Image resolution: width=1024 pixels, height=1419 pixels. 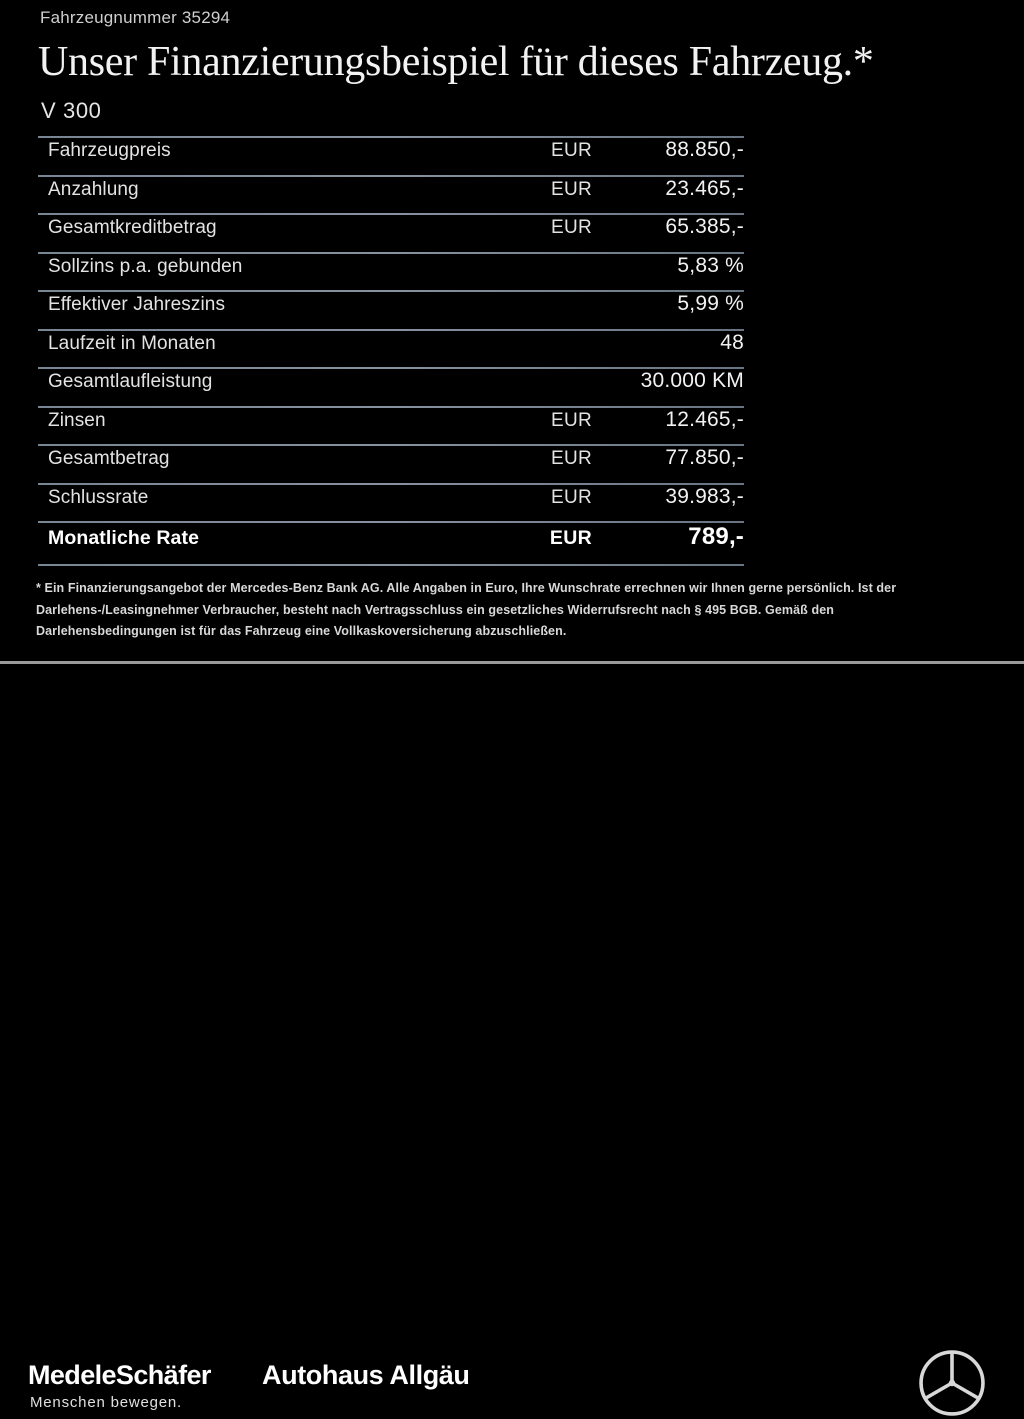 I want to click on row-label: Gesamtlaufleistung, so click(x=130, y=381).